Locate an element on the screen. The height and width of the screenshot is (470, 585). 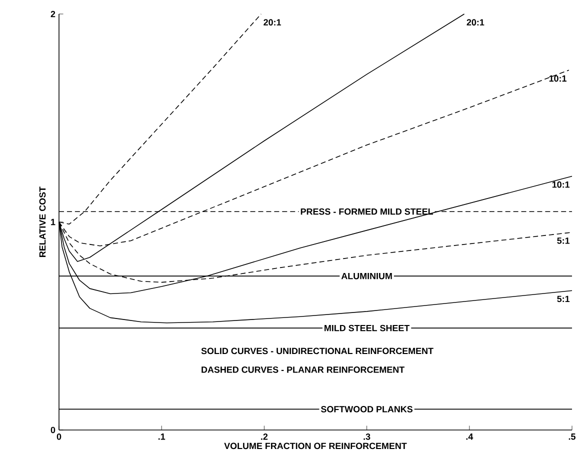
y-tick-label: 1 is located at coordinates (53, 222).